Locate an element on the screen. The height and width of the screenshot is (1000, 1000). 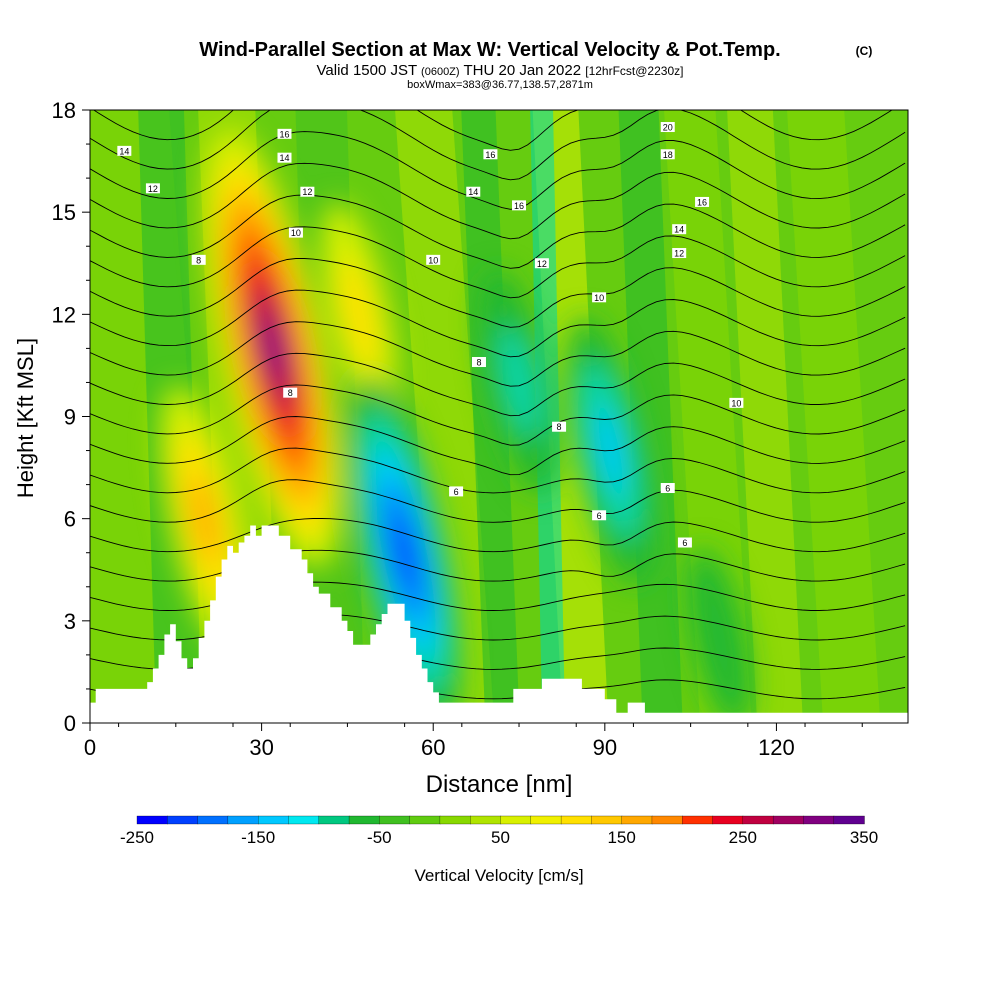
y-axis-label: Height [Kft MSL] is located at coordinates (25, 418).